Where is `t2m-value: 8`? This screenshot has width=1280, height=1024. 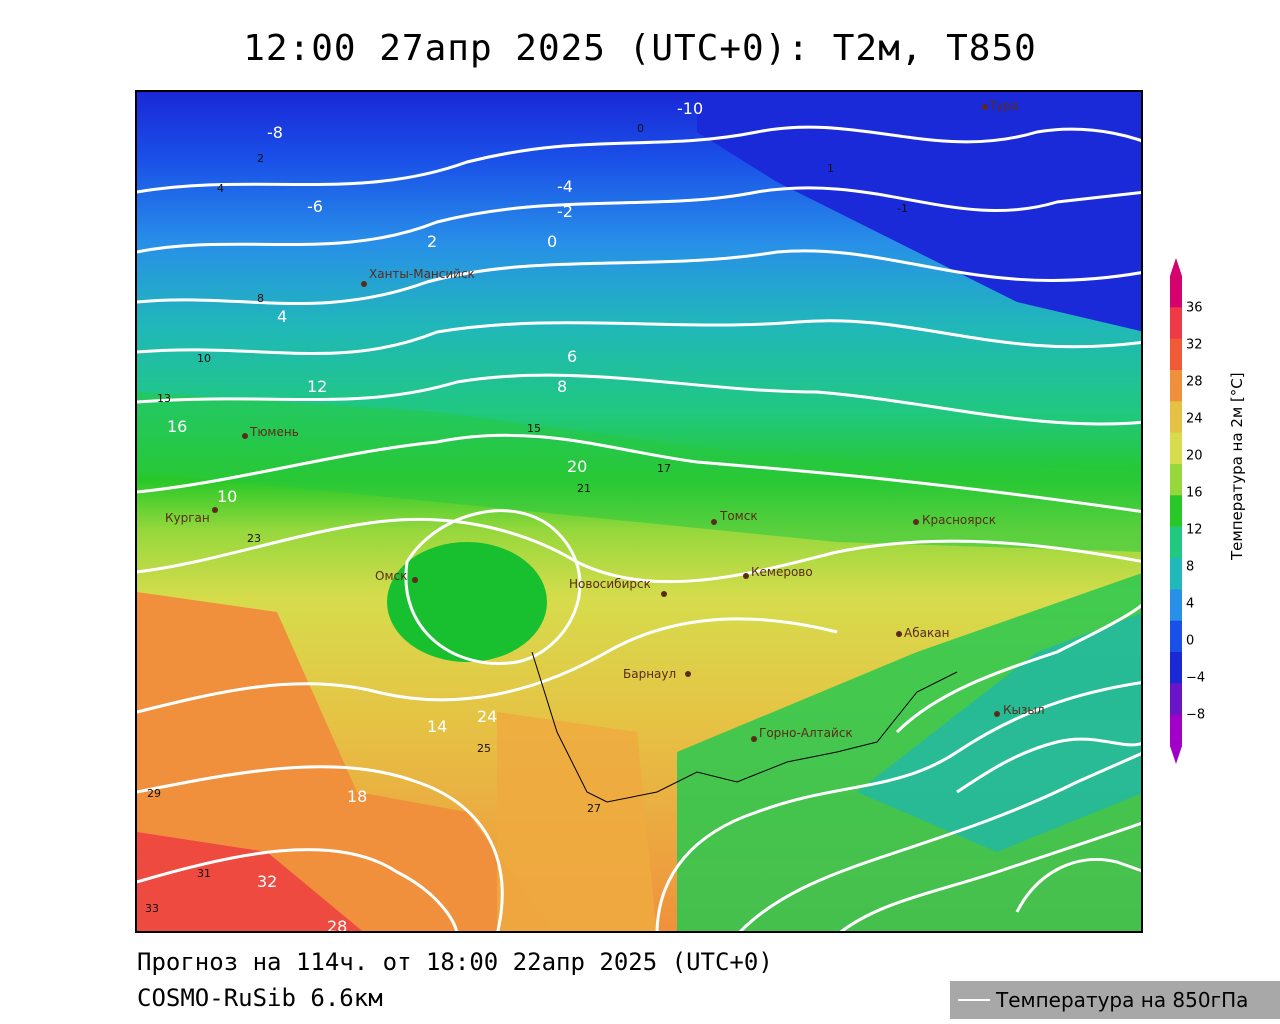
t2m-value: 8 is located at coordinates (260, 298).